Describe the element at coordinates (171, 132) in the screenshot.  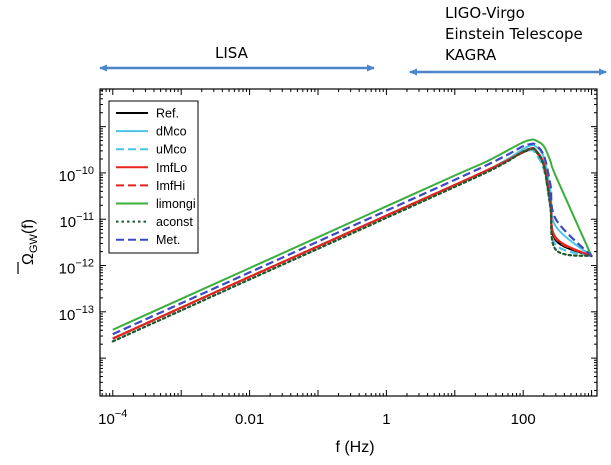
I see `legend-label-dmco: dMco` at that location.